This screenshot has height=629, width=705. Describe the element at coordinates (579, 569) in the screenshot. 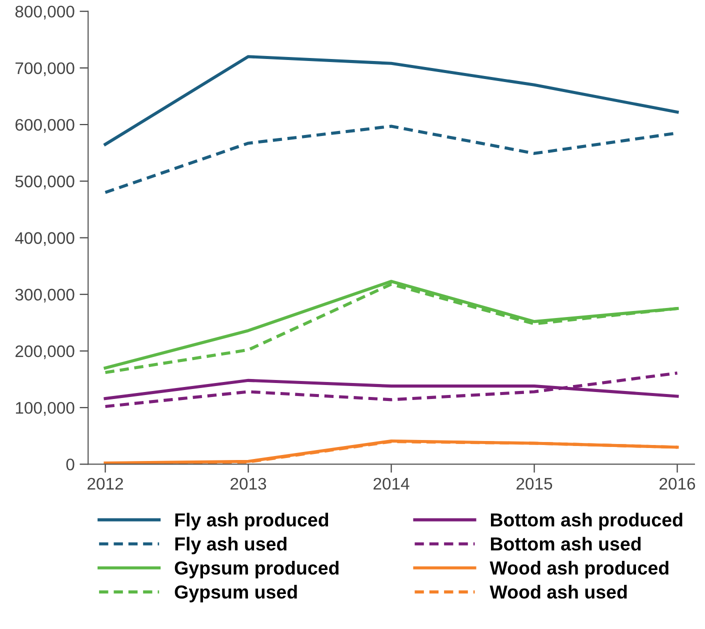

I see `legend-label: Wood ash produced` at that location.